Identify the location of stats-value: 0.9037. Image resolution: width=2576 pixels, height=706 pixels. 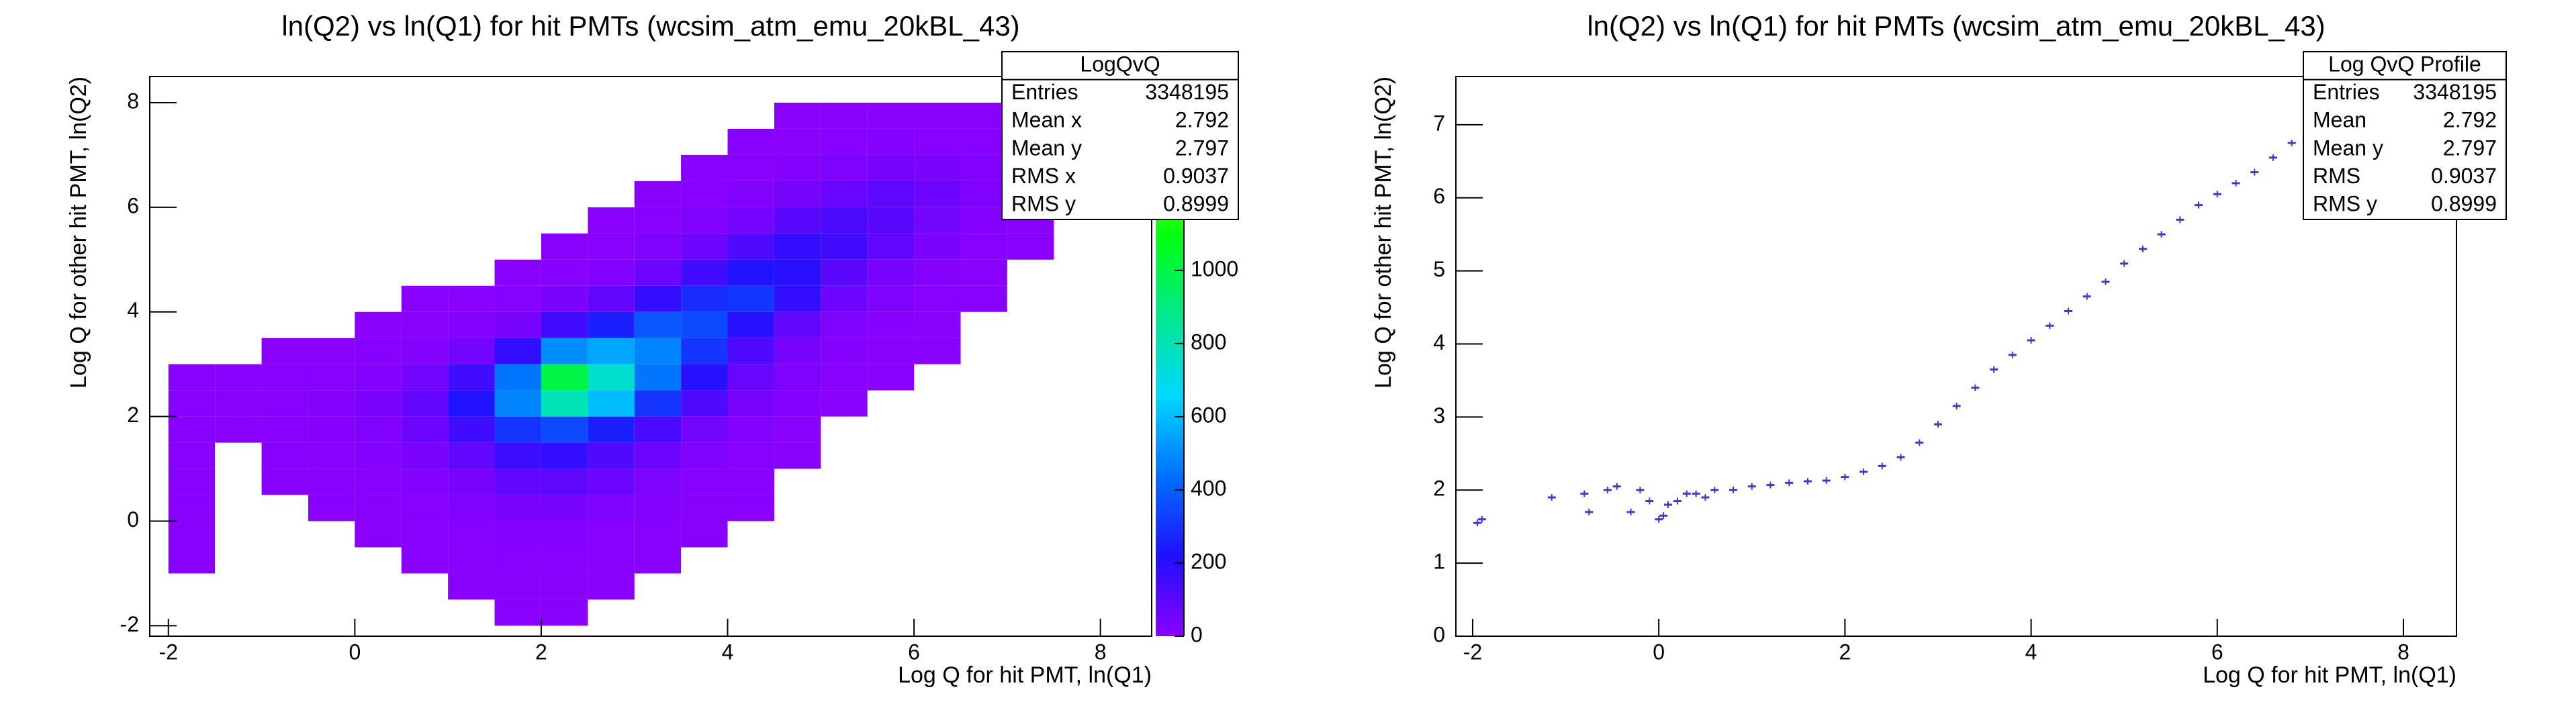
(2464, 176).